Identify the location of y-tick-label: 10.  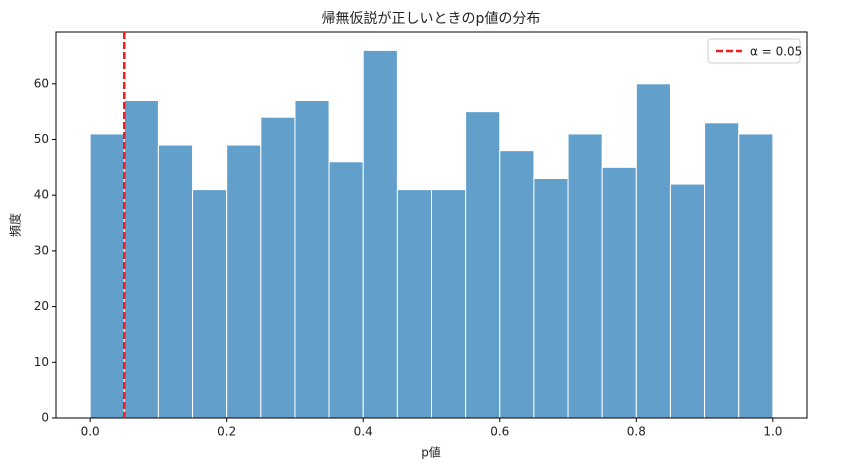
(41, 362).